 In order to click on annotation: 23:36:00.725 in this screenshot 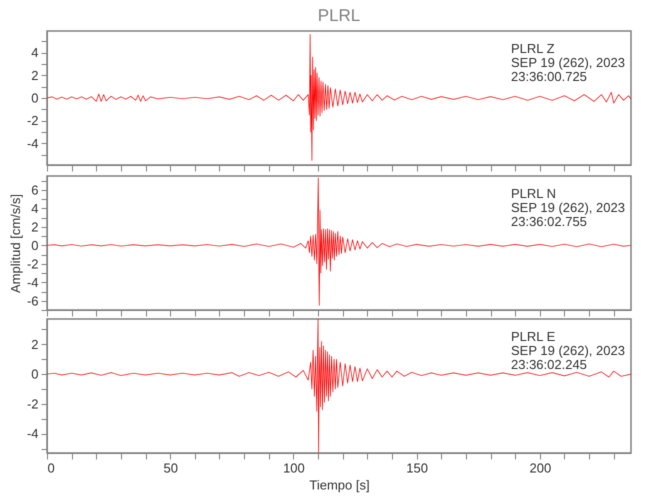, I will do `click(549, 76)`.